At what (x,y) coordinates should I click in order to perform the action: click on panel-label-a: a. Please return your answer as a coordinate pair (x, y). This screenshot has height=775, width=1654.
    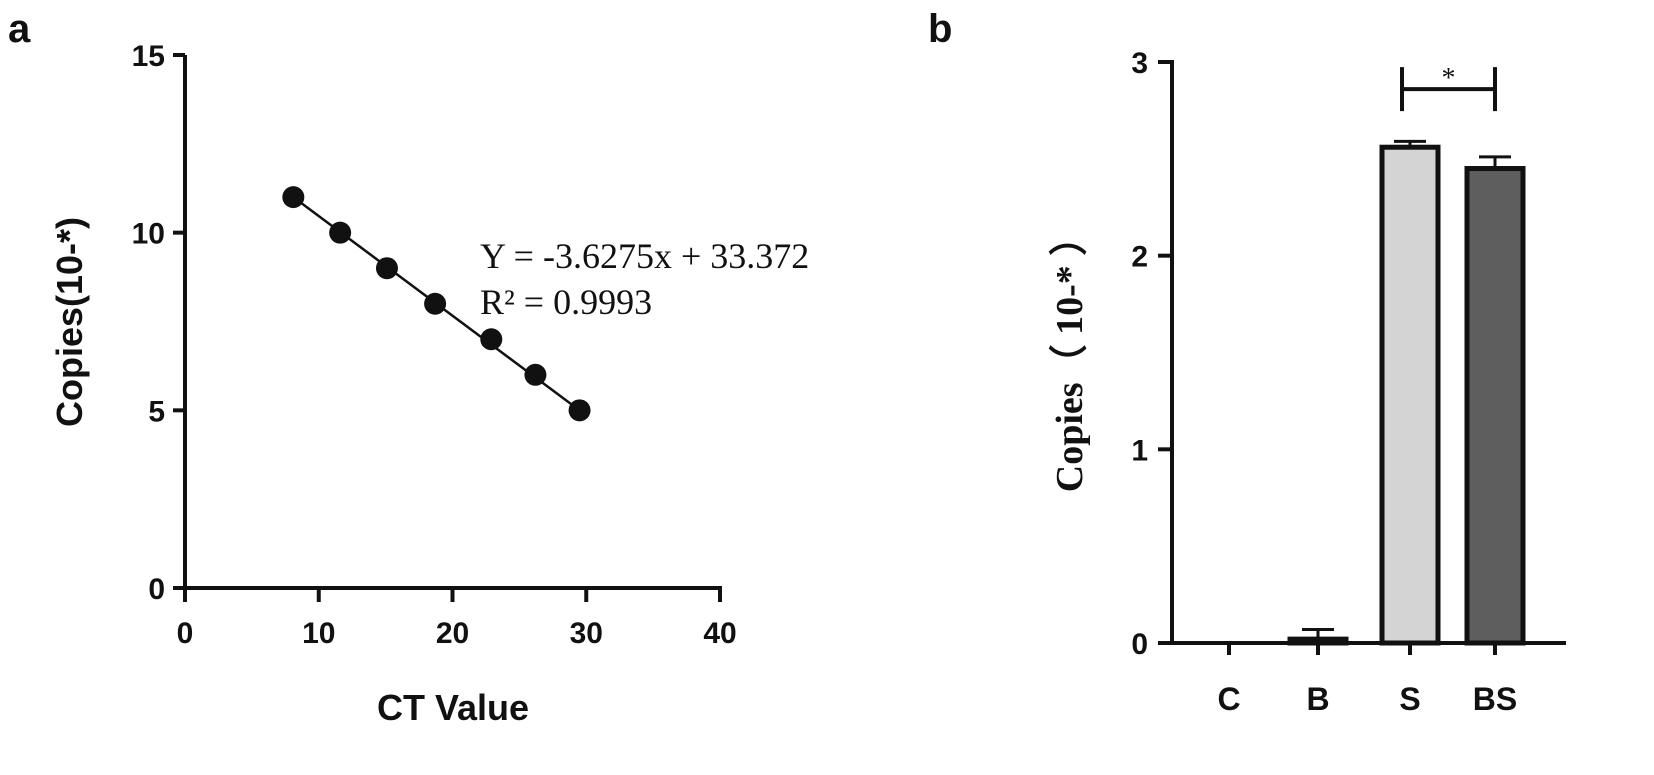
    Looking at the image, I should click on (19, 29).